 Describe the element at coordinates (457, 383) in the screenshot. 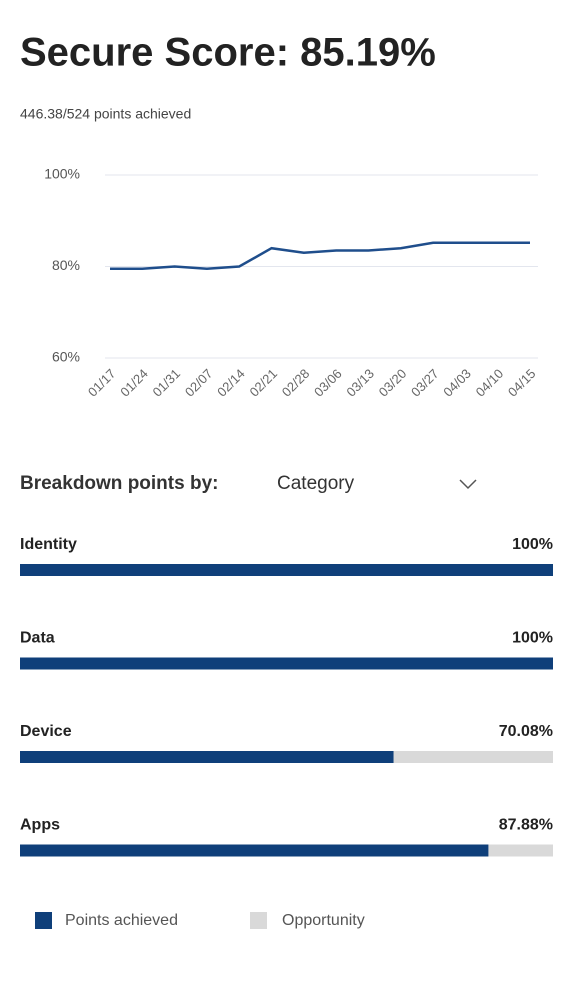

I see `x-tick-label: 04/03` at that location.